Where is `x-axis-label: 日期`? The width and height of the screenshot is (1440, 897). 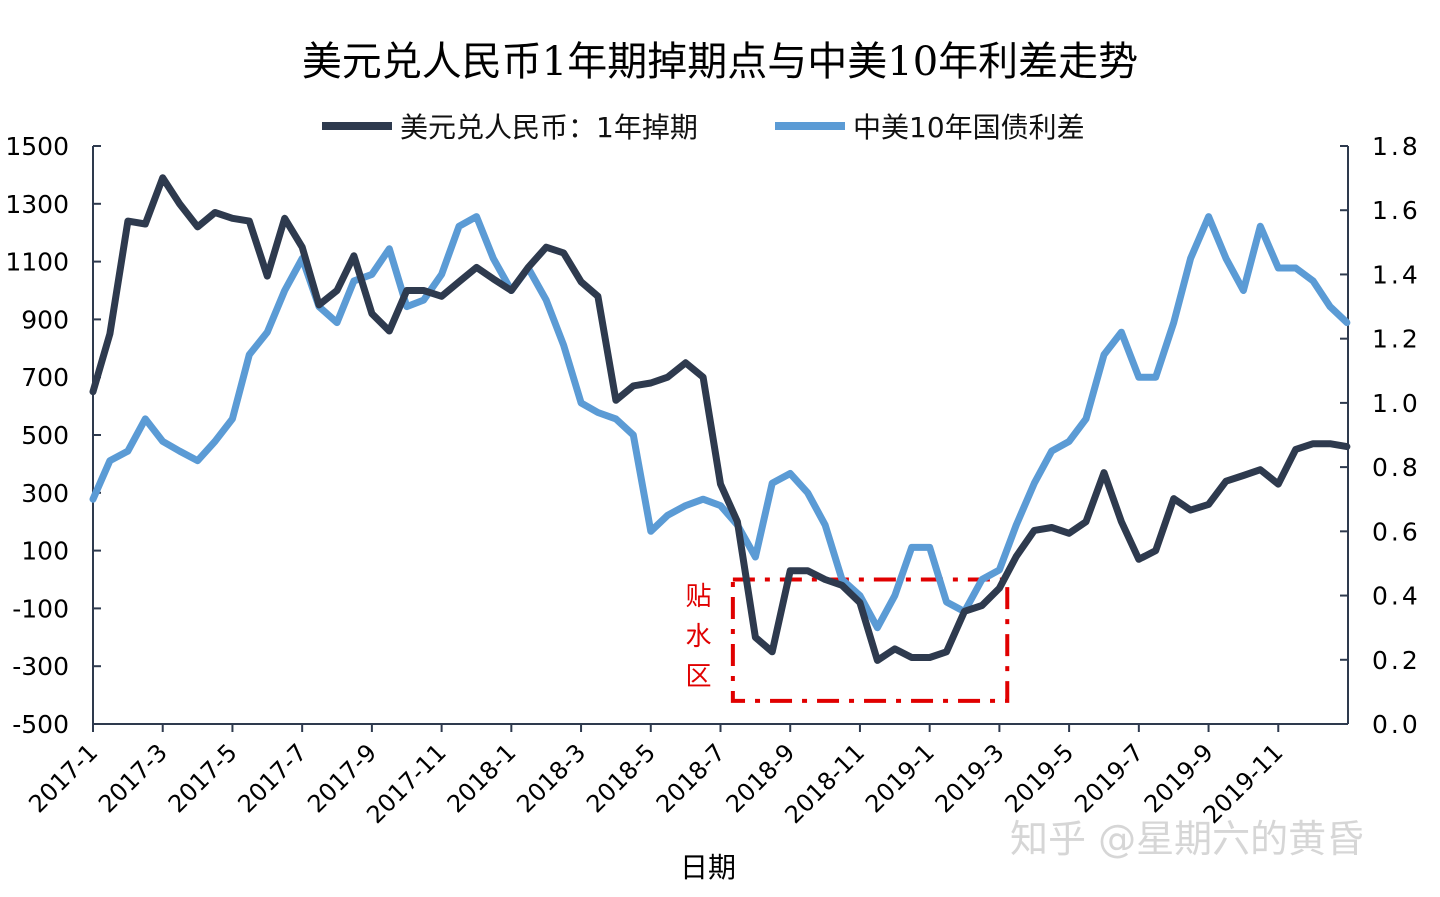 x-axis-label: 日期 is located at coordinates (708, 867).